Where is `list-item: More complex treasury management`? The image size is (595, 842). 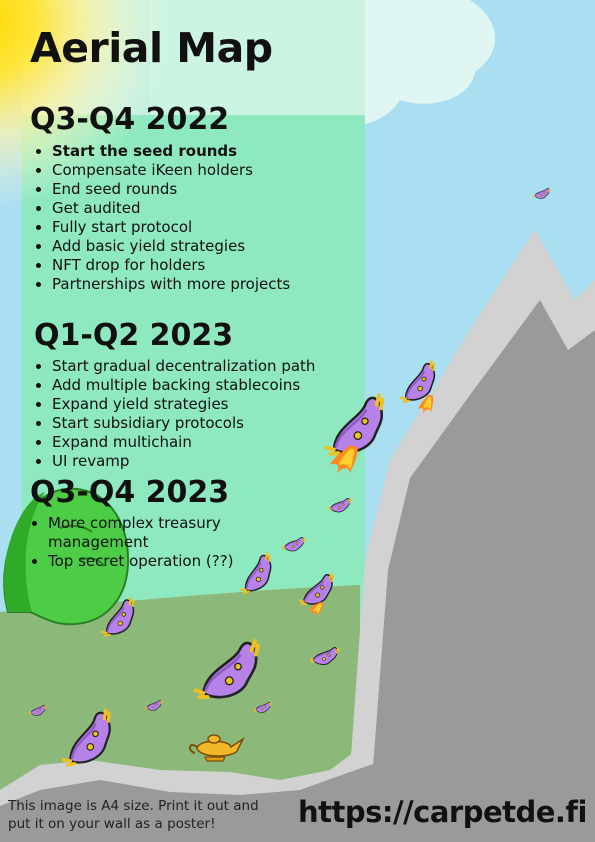 list-item: More complex treasury management is located at coordinates (143, 533).